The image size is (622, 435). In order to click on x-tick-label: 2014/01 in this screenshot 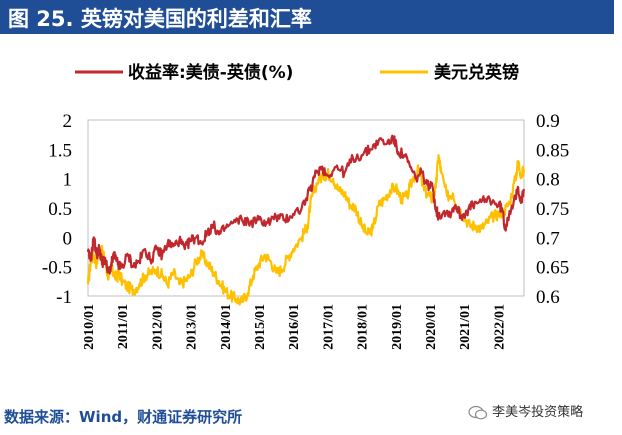, I will do `click(226, 327)`.